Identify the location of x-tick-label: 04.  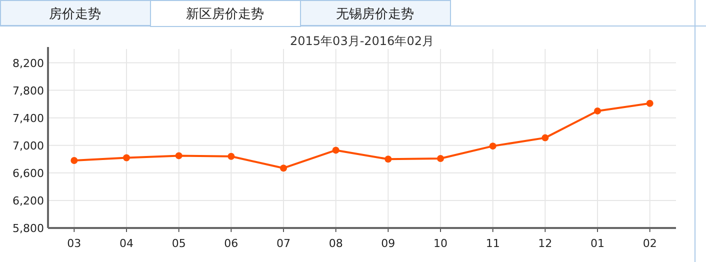
(127, 243).